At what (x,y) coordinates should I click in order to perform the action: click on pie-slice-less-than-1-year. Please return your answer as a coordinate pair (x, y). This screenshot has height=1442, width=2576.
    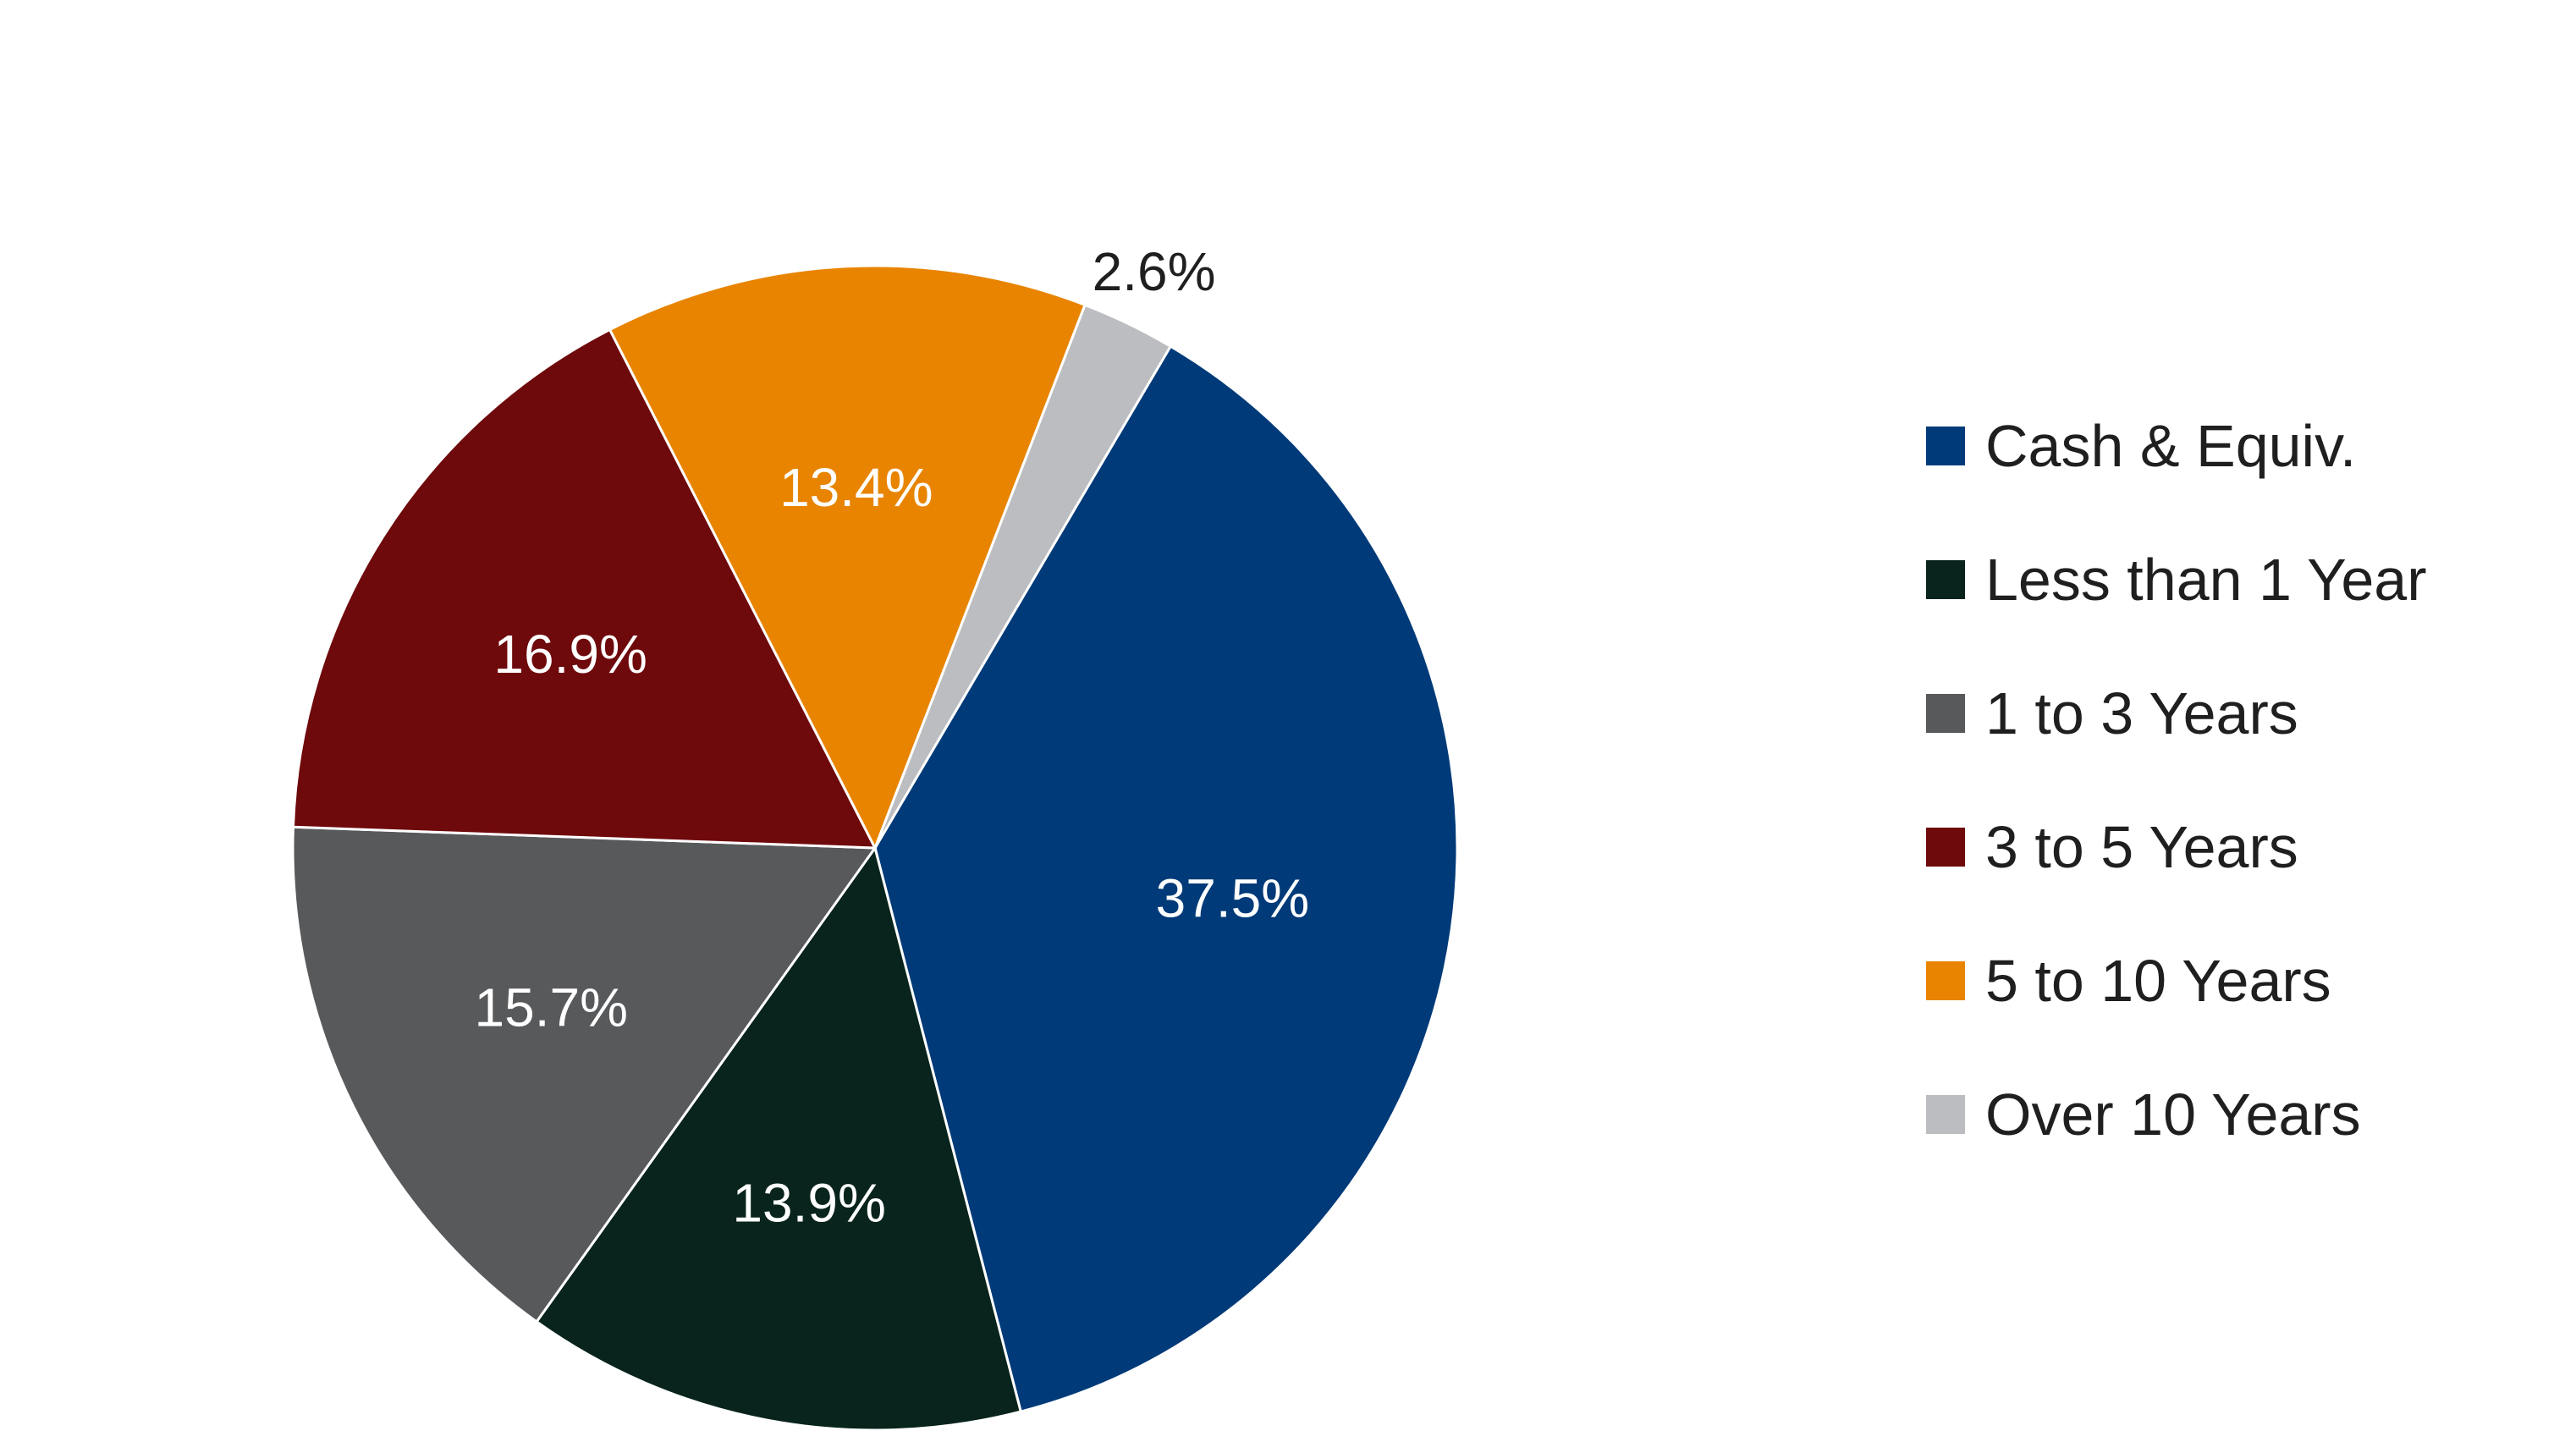
    Looking at the image, I should click on (778, 1138).